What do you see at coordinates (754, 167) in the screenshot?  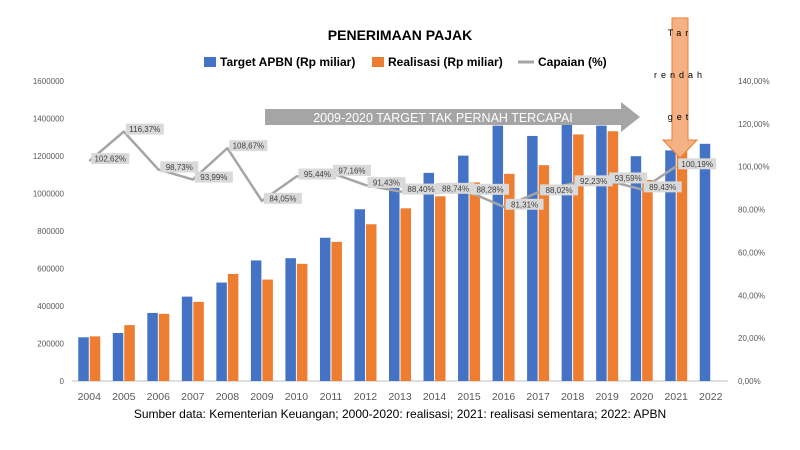 I see `y-right-tick-label: 100,00%` at bounding box center [754, 167].